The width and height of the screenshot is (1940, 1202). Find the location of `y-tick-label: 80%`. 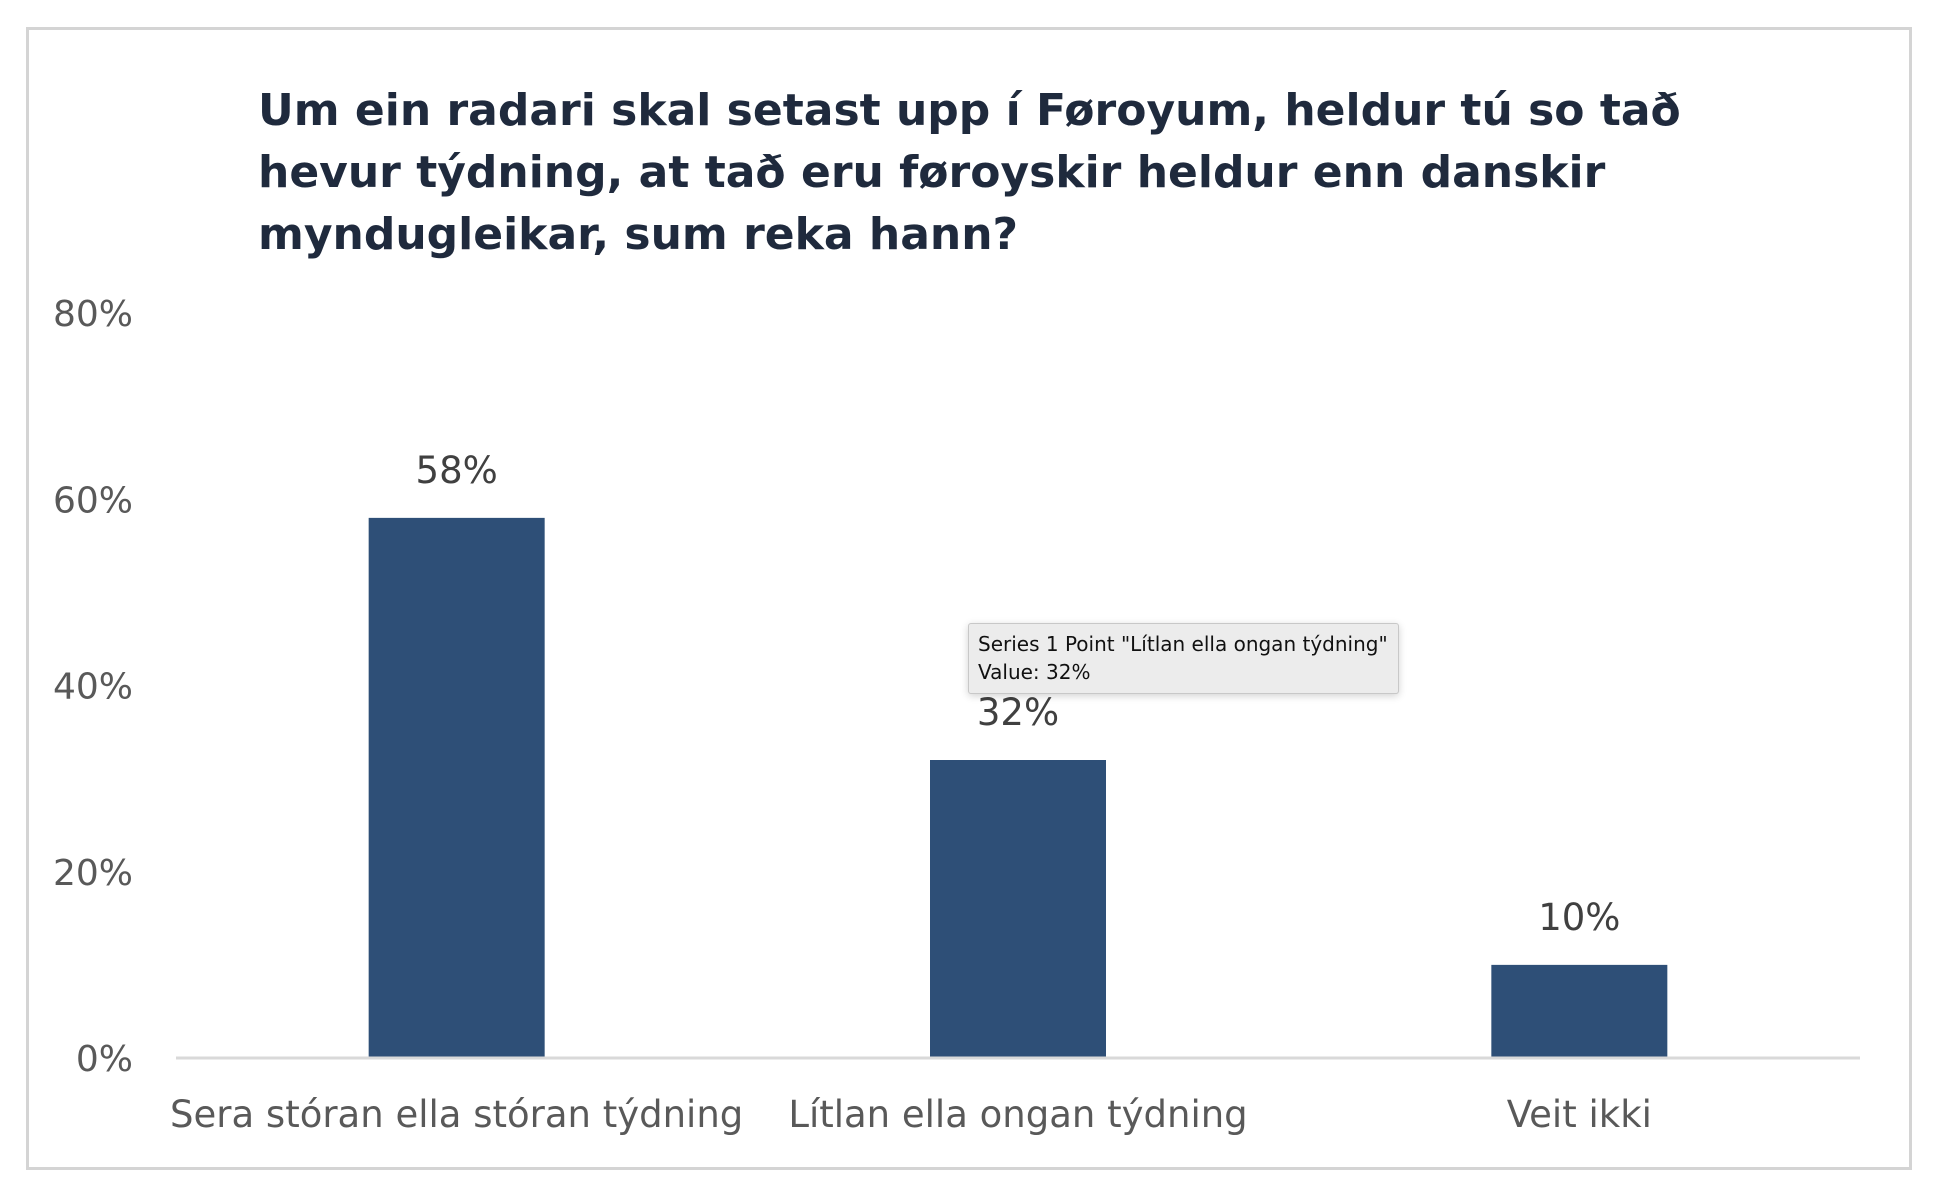

y-tick-label: 80% is located at coordinates (93, 314).